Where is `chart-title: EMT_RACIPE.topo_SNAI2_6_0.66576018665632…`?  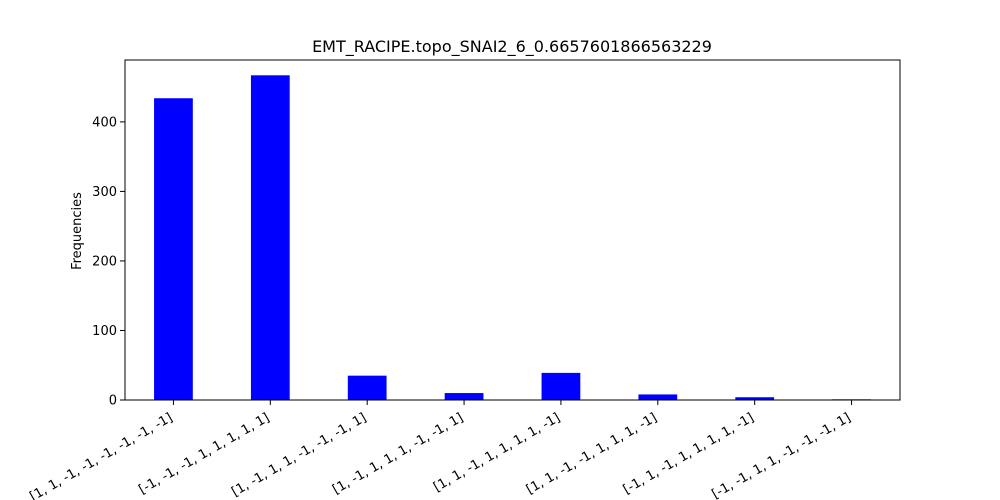 chart-title: EMT_RACIPE.topo_SNAI2_6_0.66576018665632… is located at coordinates (512, 47).